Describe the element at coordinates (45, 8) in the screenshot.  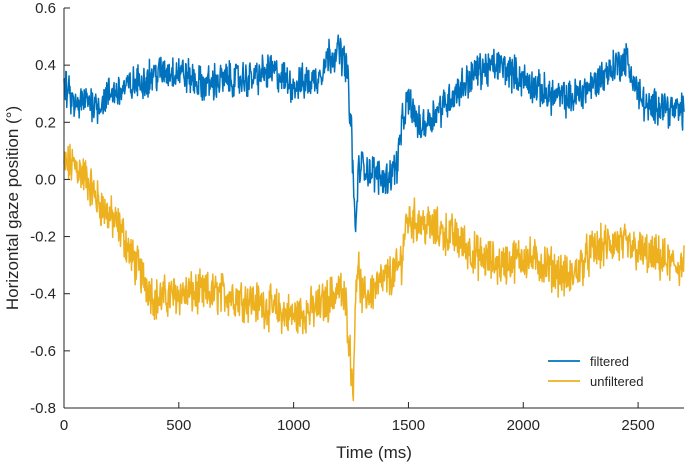
I see `y-tick-label: 0.6` at that location.